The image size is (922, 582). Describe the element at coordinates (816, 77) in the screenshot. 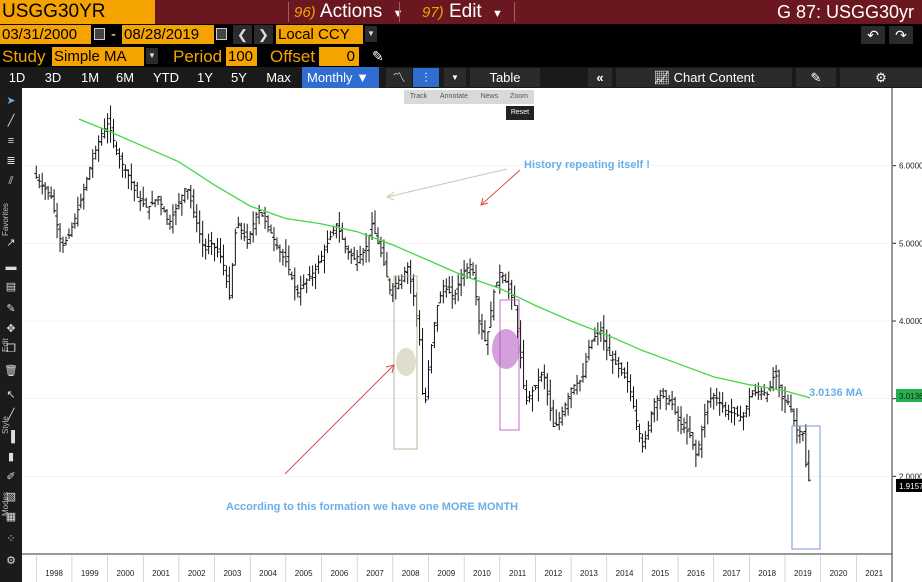

I see `edit-chart-icon: ✎` at that location.